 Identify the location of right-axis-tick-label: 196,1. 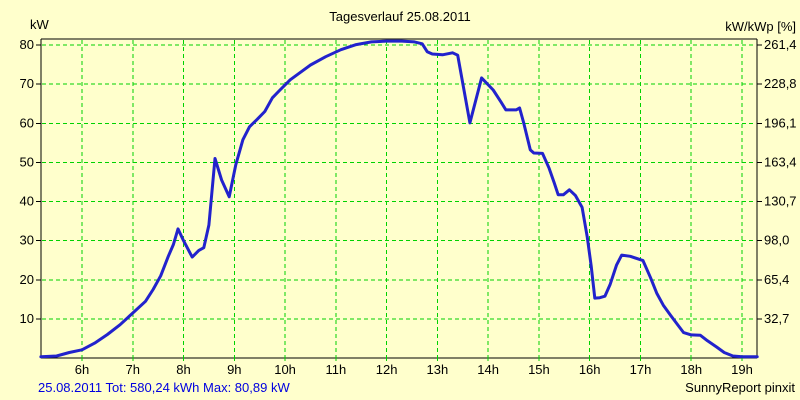
(780, 122).